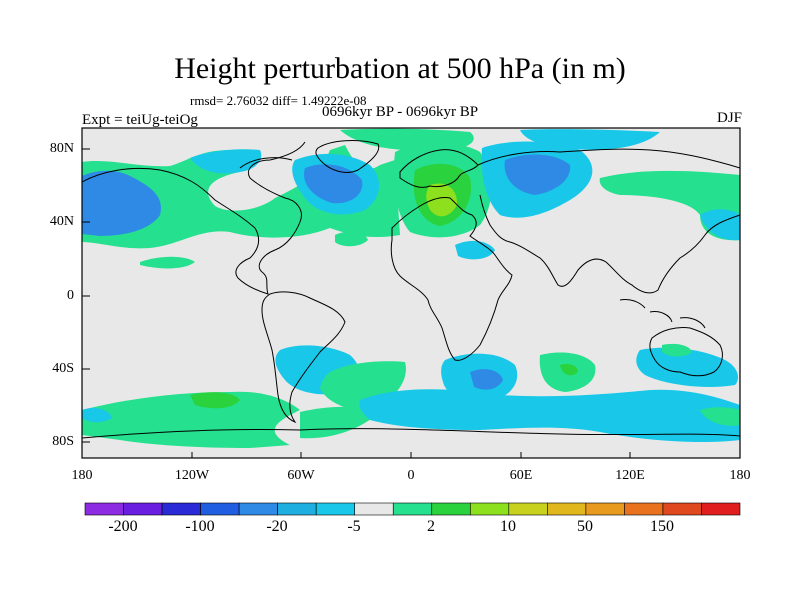  I want to click on colorbar-label: -5, so click(354, 526).